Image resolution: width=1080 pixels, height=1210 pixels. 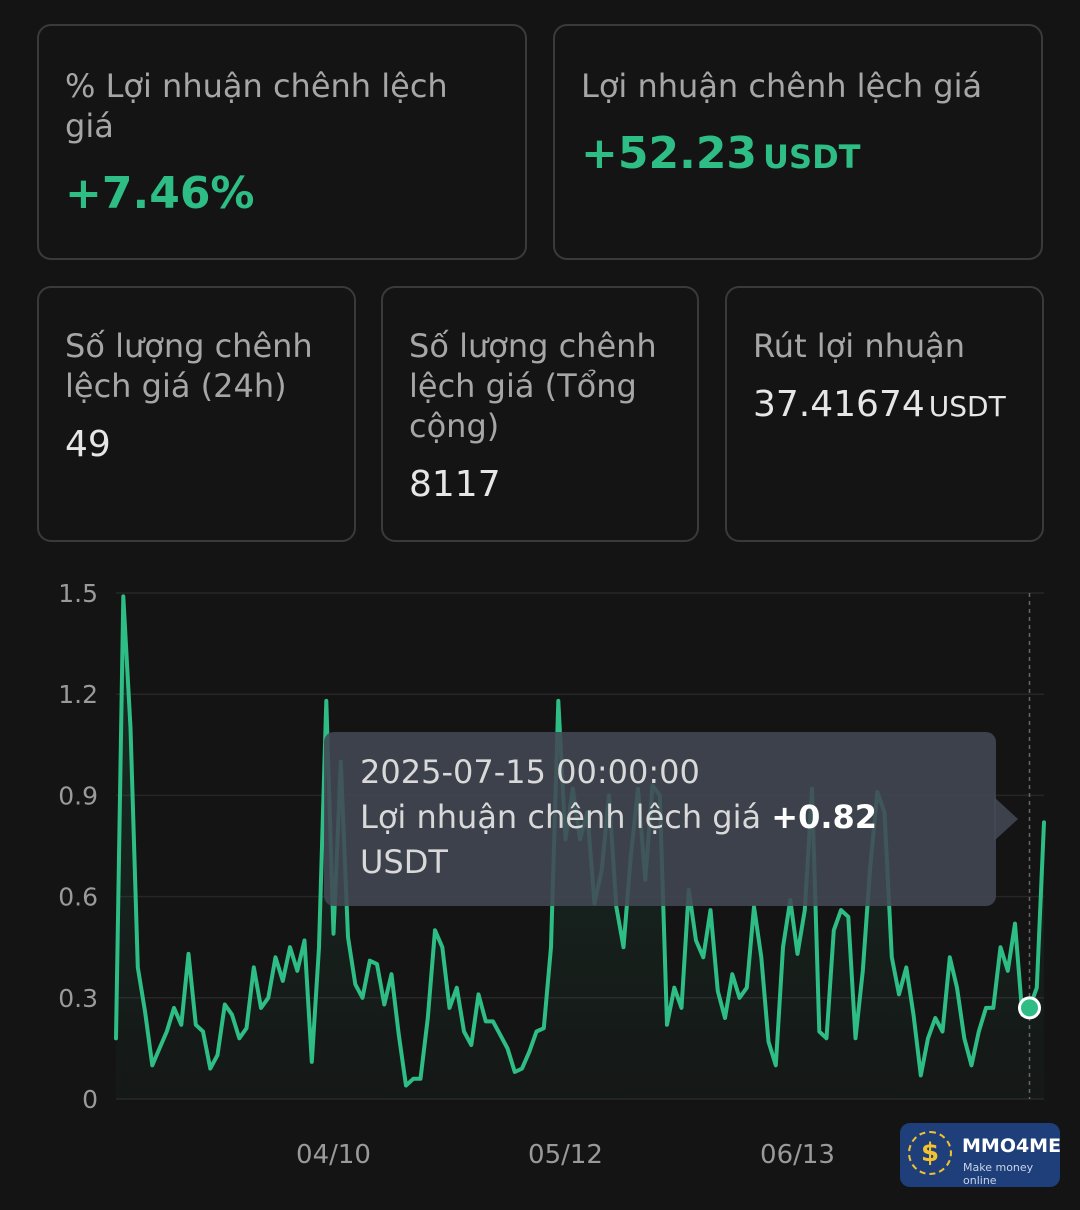 What do you see at coordinates (256, 106) in the screenshot?
I see `arb-profit-pct-label: % Lợi nhuận chênh lệch giá` at bounding box center [256, 106].